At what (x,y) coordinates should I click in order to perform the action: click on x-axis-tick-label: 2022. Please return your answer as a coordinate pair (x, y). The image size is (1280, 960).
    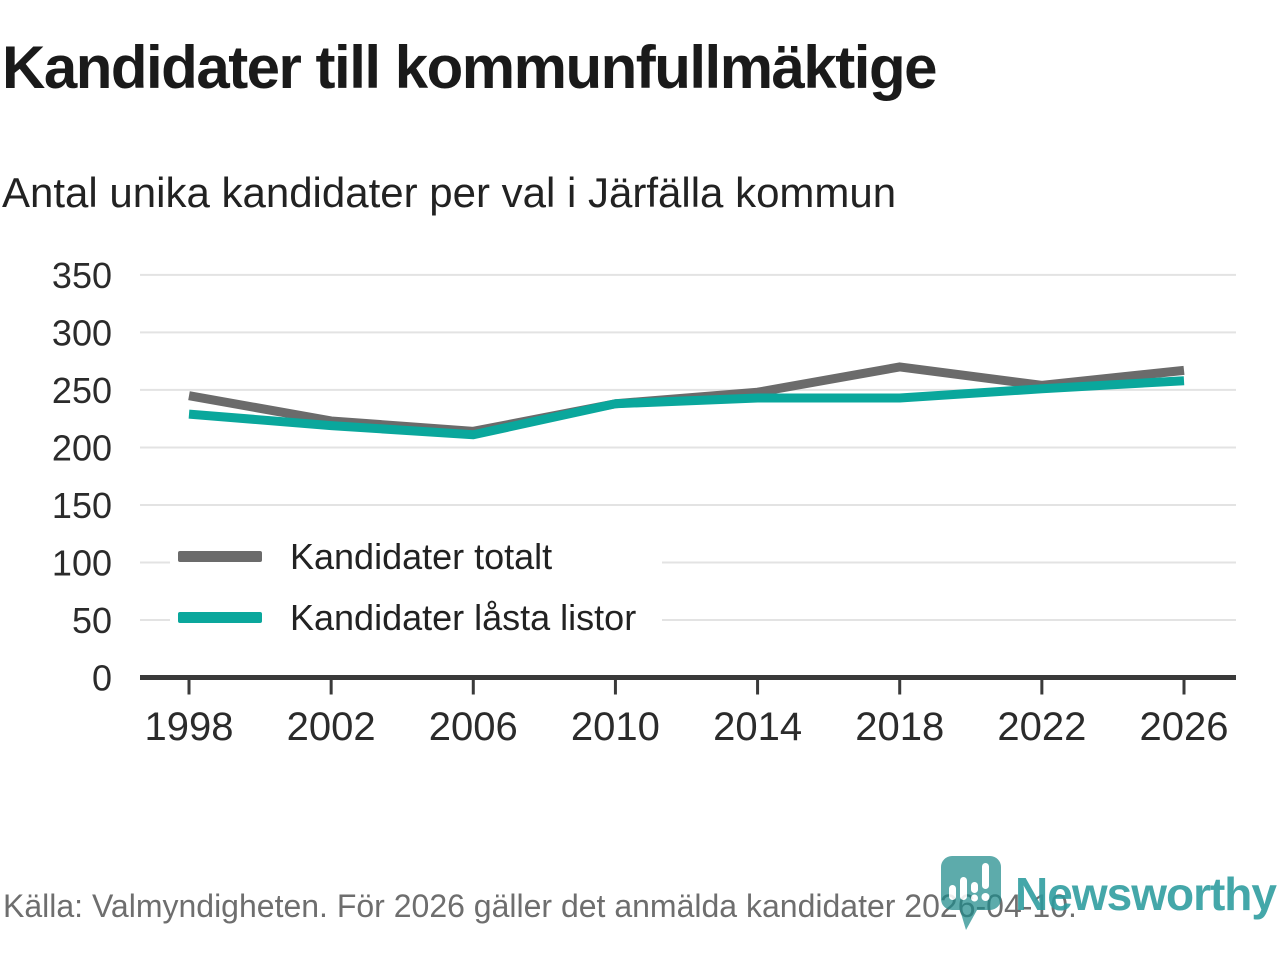
    Looking at the image, I should click on (1041, 727).